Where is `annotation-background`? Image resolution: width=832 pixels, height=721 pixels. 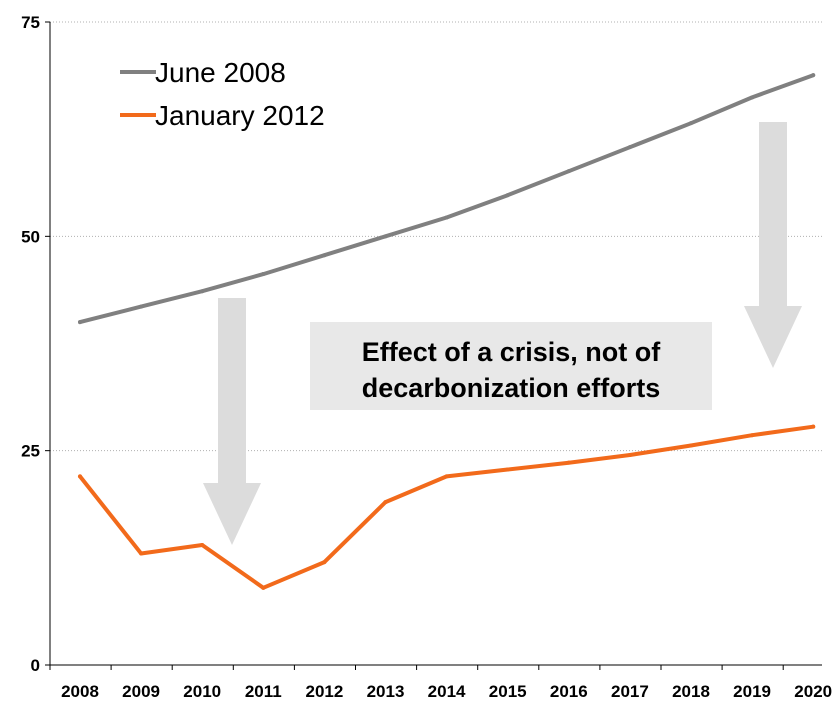
annotation-background is located at coordinates (511, 366).